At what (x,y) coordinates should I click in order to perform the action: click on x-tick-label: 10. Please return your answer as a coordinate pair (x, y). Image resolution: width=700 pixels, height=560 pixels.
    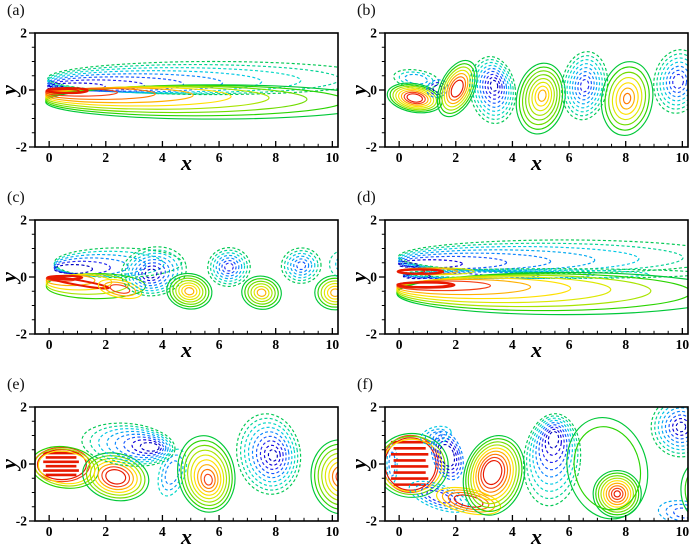
    Looking at the image, I should click on (333, 531).